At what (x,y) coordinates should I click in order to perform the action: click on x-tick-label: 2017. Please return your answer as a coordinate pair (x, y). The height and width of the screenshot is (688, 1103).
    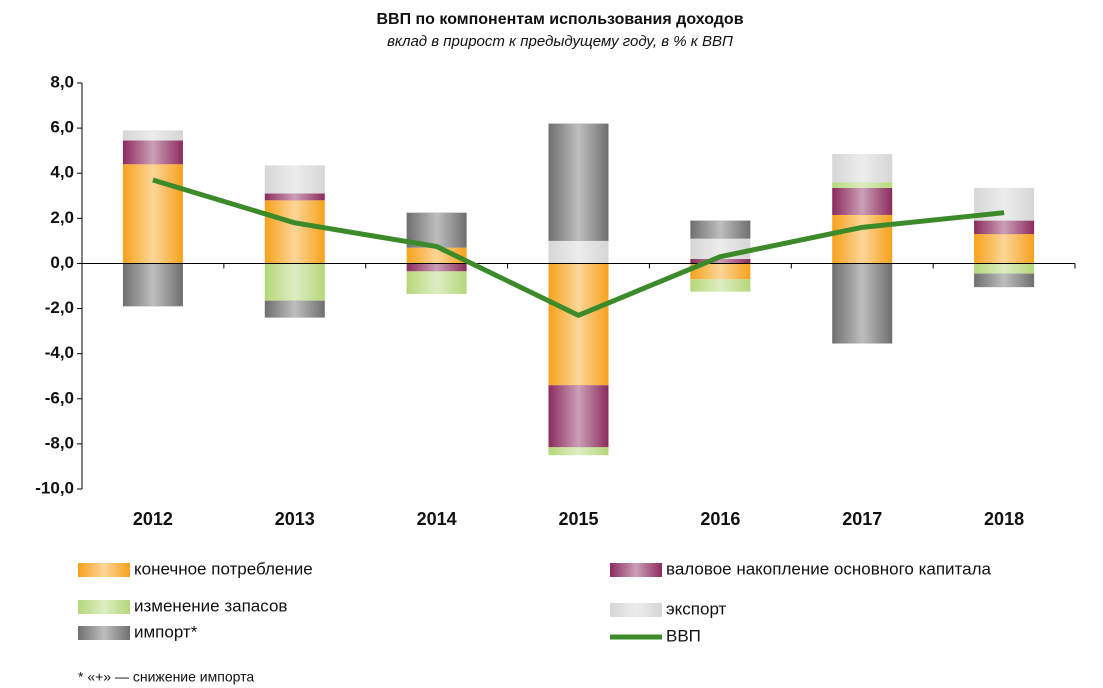
    Looking at the image, I should click on (862, 519).